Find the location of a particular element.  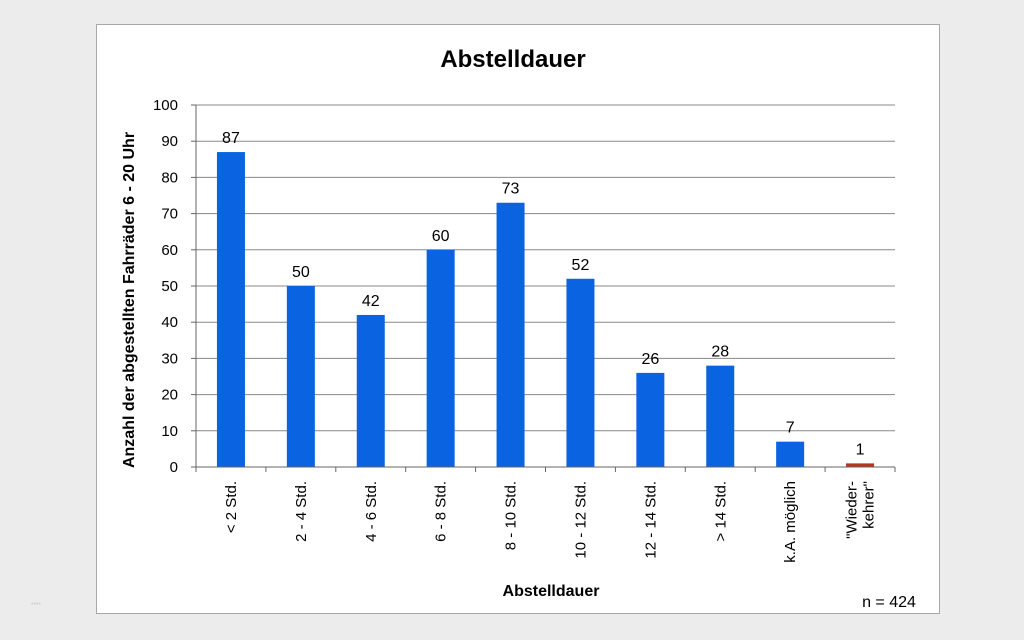

x-category-label-line: 2 - 4 Std. is located at coordinates (301, 511).